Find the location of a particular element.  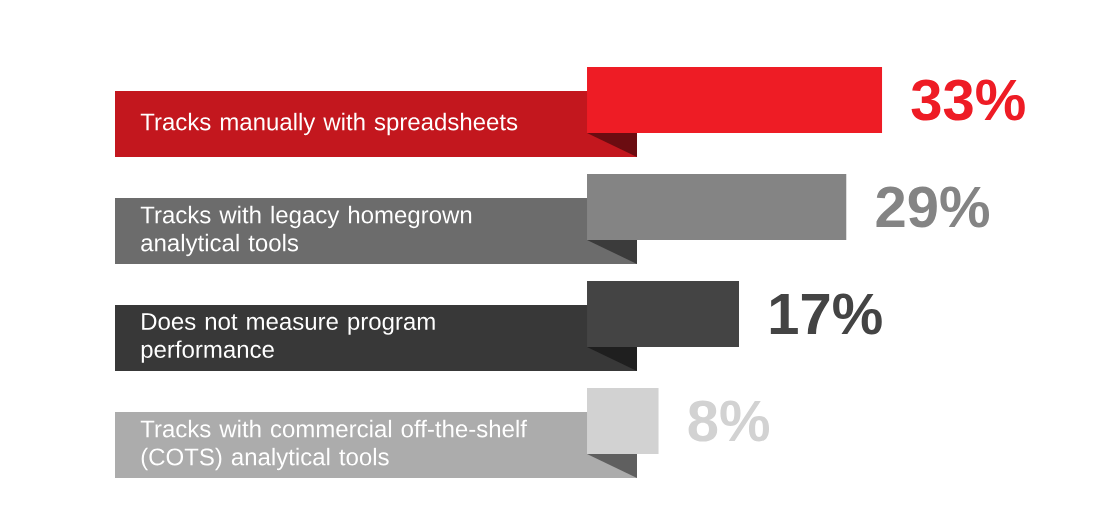

y-tick-label: Tracks manually with spreadsheets is located at coordinates (329, 124).